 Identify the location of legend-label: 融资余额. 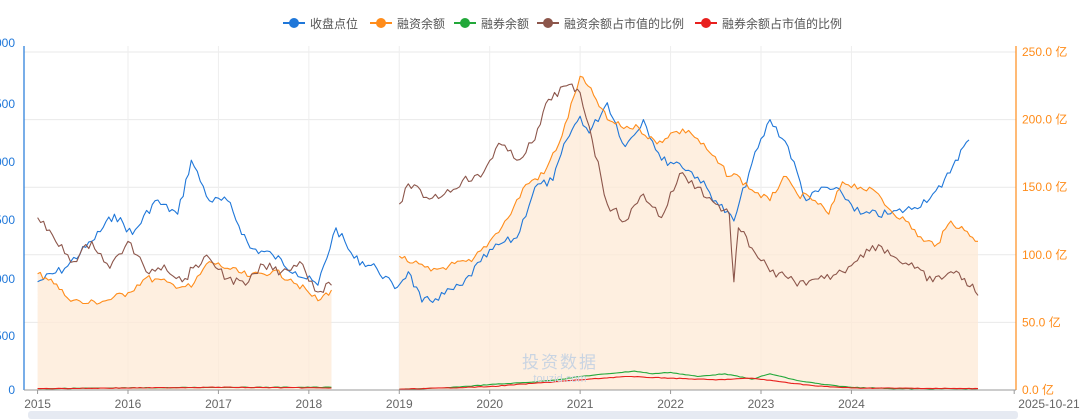
(421, 23).